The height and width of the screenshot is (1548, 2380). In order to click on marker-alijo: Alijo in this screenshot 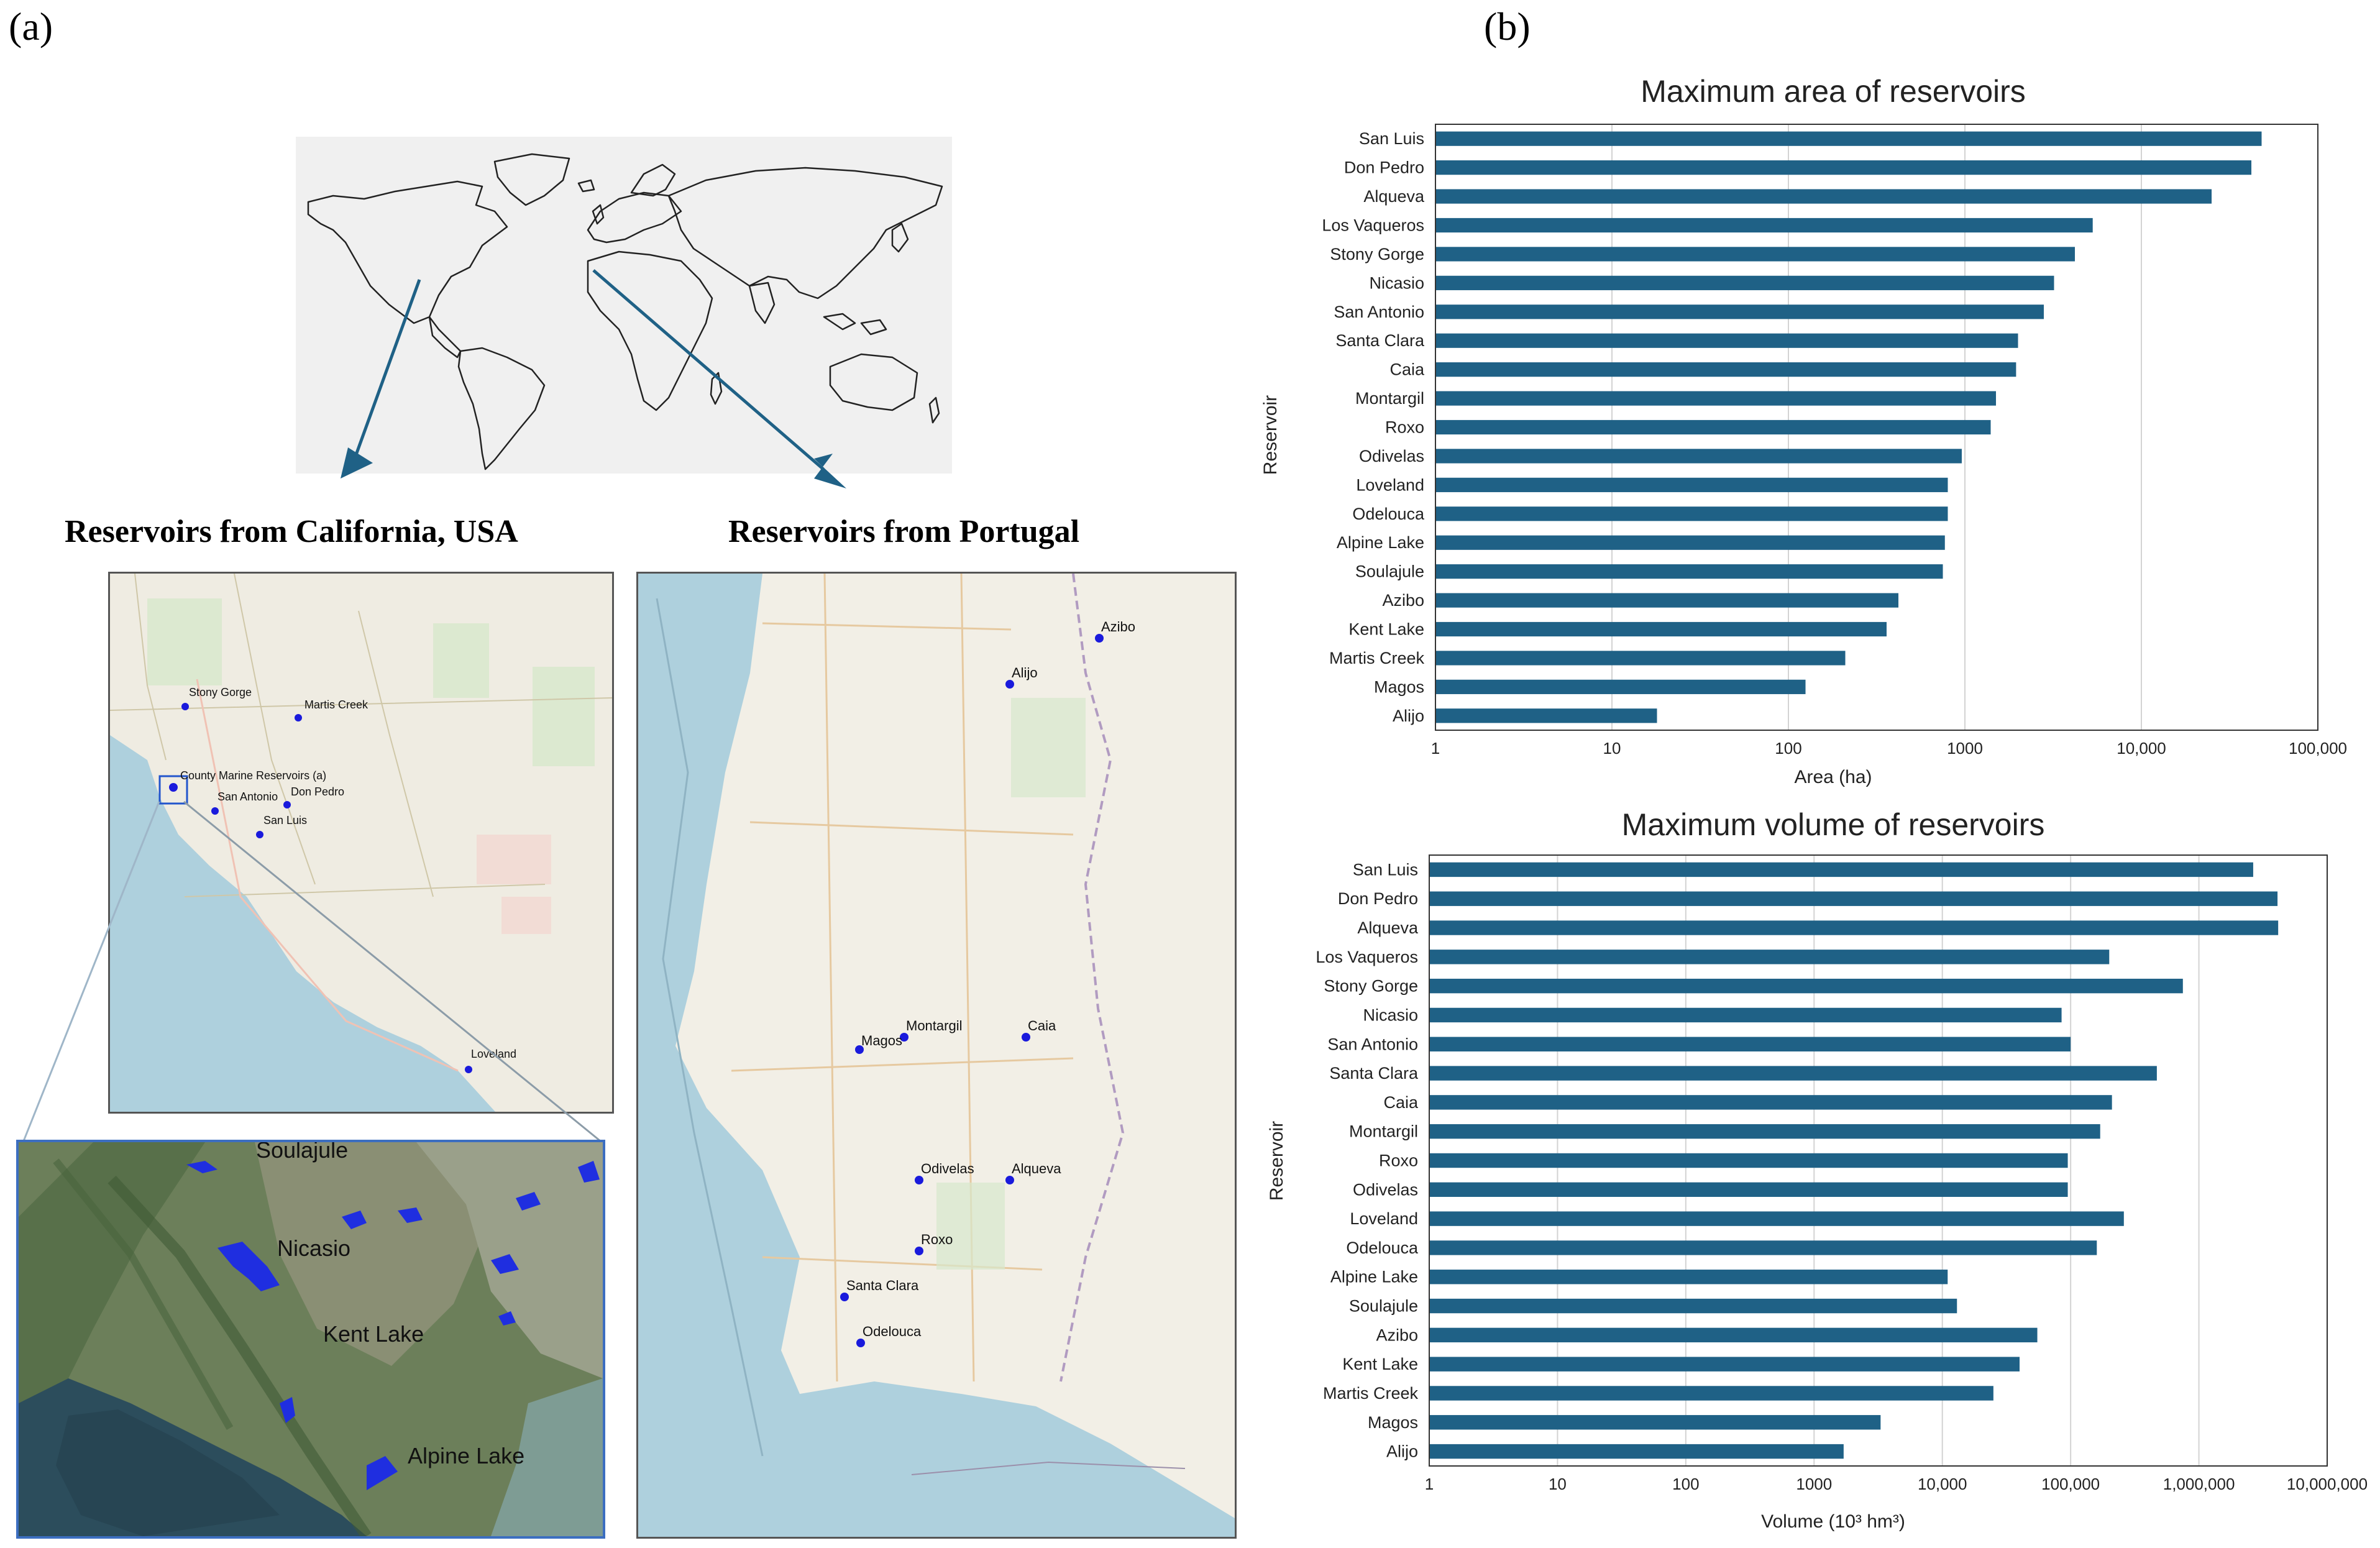, I will do `click(1021, 678)`.